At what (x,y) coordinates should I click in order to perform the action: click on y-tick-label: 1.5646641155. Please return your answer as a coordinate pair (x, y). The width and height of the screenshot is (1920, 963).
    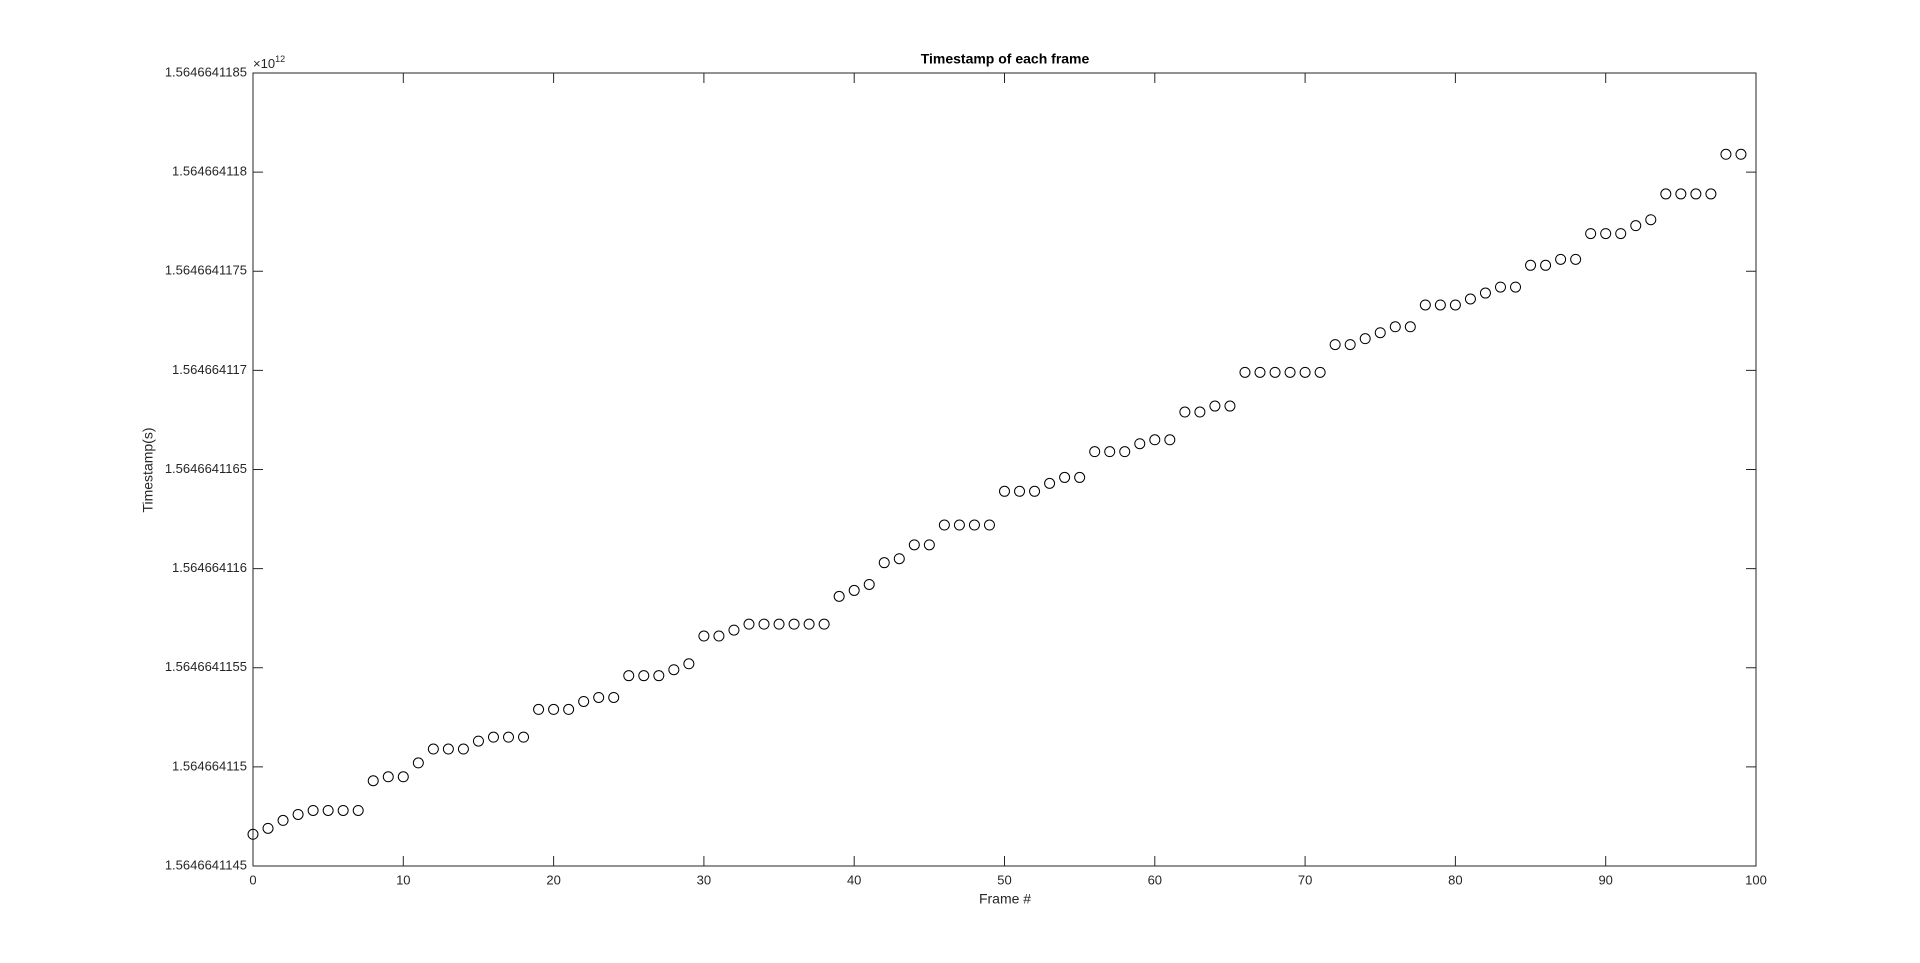
    Looking at the image, I should click on (206, 666).